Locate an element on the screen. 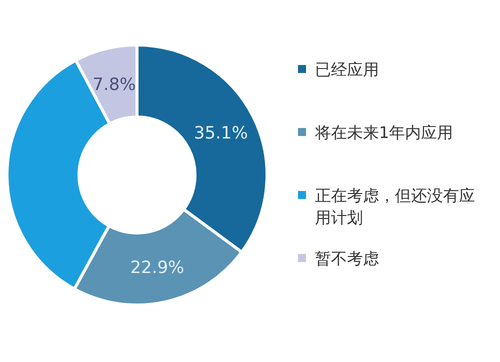  data-label: 7.8% is located at coordinates (114, 84).